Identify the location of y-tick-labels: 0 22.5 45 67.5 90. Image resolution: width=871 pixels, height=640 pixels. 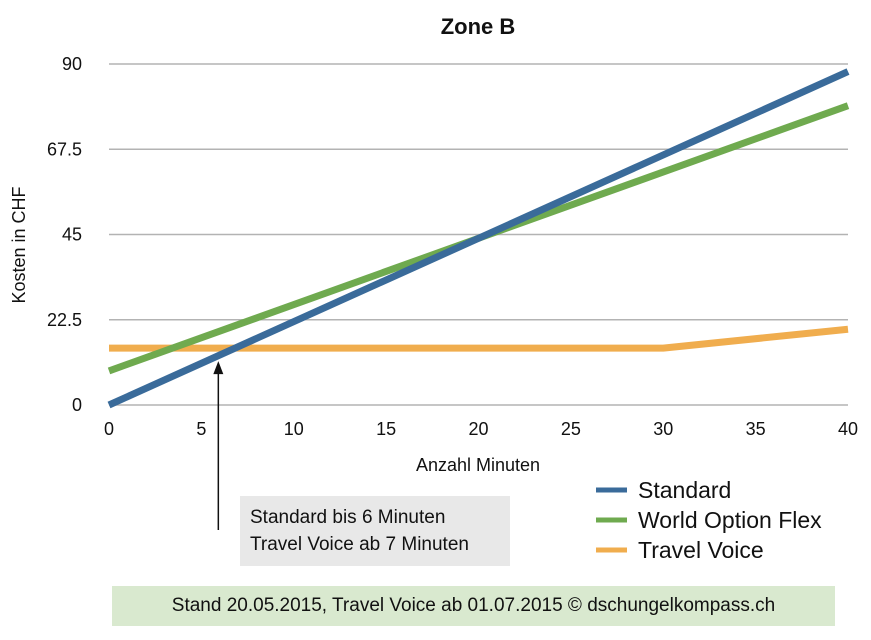
(64, 234).